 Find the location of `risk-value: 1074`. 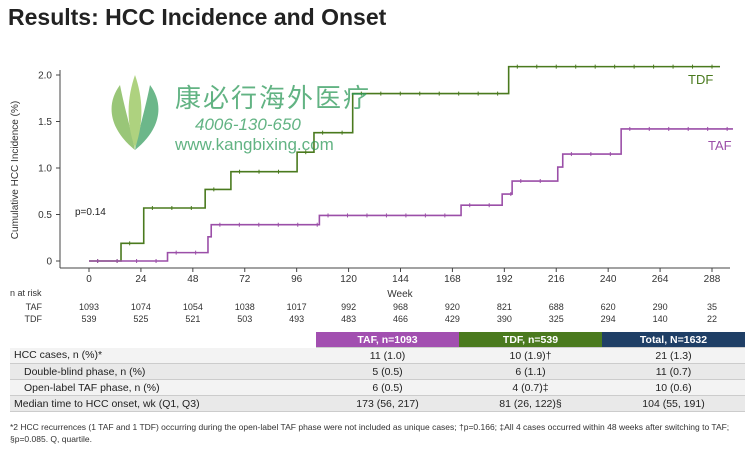

risk-value: 1074 is located at coordinates (141, 307).